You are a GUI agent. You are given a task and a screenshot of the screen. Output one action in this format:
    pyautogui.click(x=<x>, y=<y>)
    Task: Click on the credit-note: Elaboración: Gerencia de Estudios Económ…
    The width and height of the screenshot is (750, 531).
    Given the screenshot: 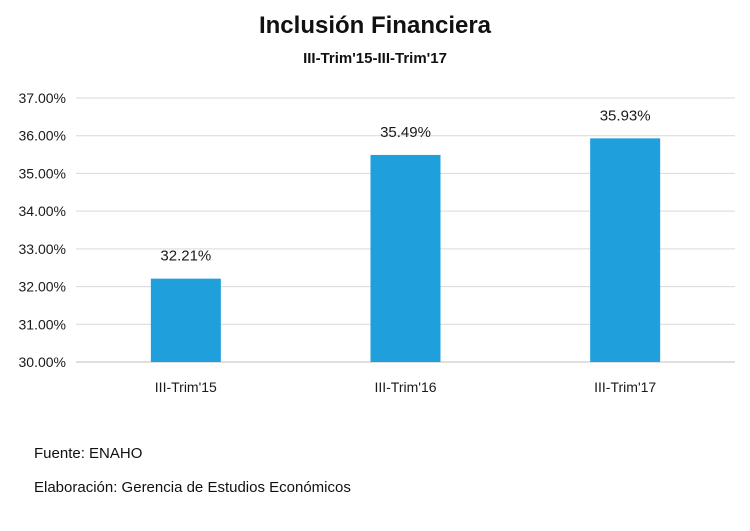 What is the action you would take?
    pyautogui.click(x=192, y=487)
    